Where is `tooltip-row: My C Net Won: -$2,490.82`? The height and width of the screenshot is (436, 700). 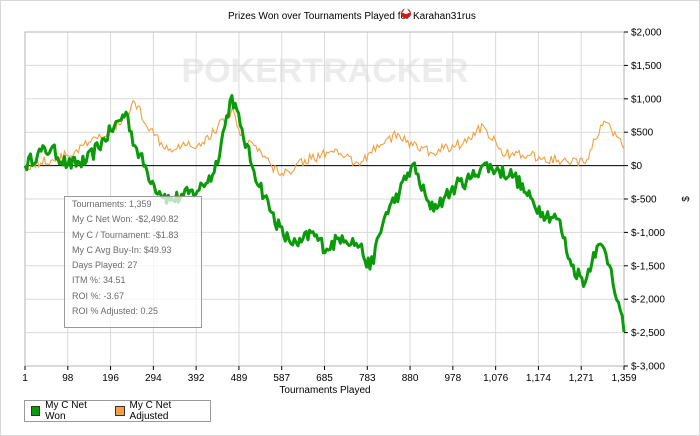 tooltip-row: My C Net Won: -$2,490.82 is located at coordinates (125, 219).